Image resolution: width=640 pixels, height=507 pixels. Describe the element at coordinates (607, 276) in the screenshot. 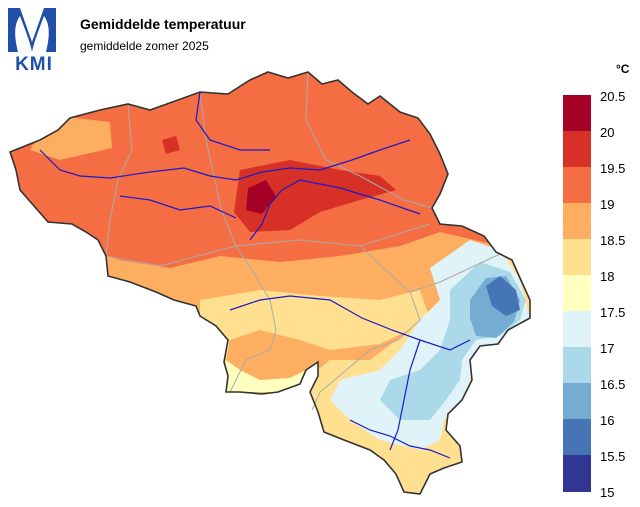

I see `legend-tick-label: 18` at that location.